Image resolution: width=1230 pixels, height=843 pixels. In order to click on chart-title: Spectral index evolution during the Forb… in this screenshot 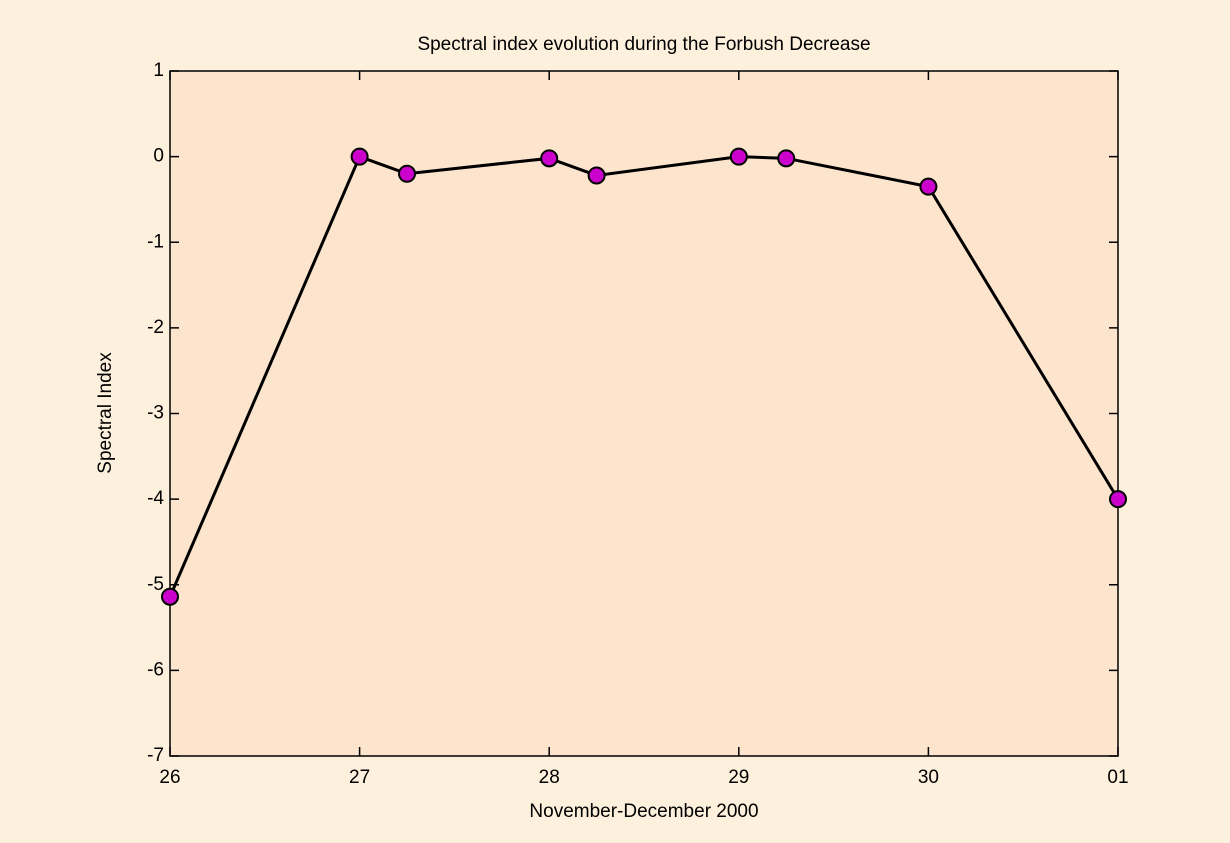, I will do `click(643, 44)`.